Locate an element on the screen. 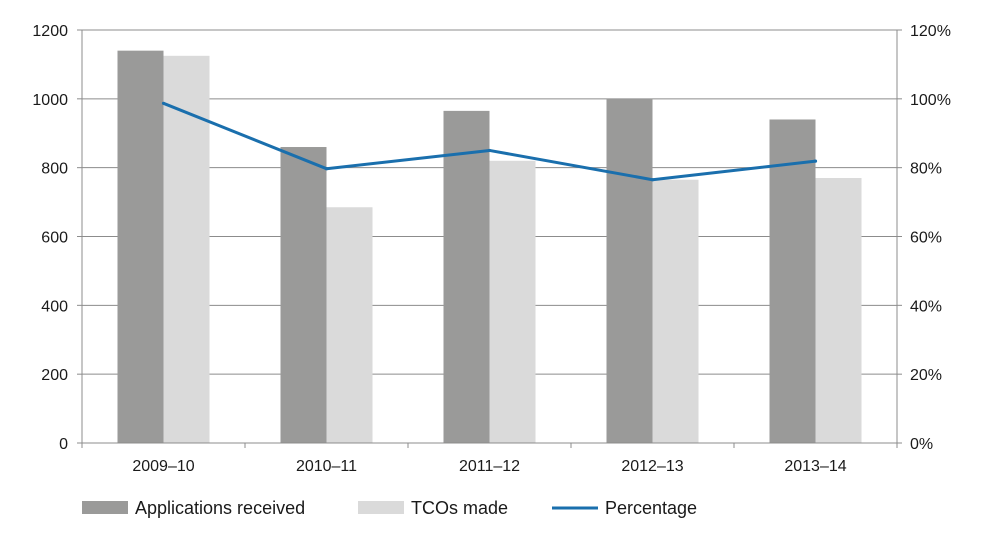 The image size is (985, 547). left-tick-label: 400 is located at coordinates (54, 306).